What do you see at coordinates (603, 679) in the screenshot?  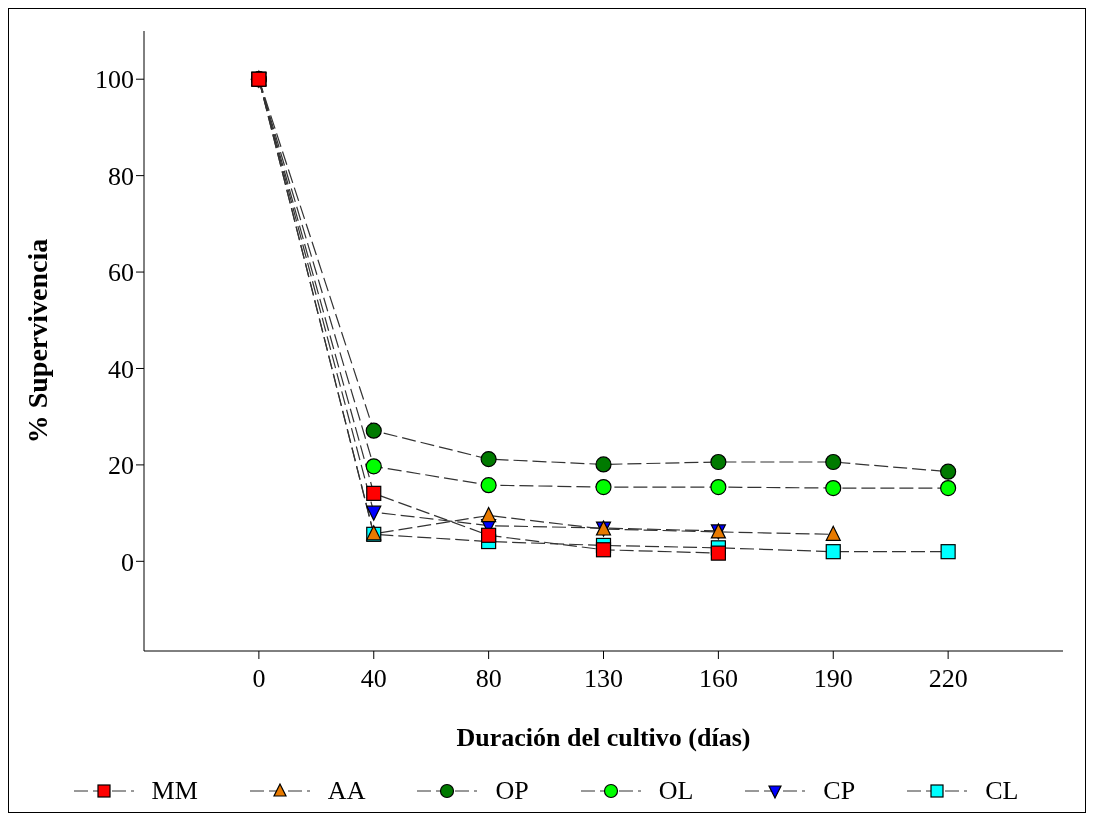 I see `x-tick-label: 130` at bounding box center [603, 679].